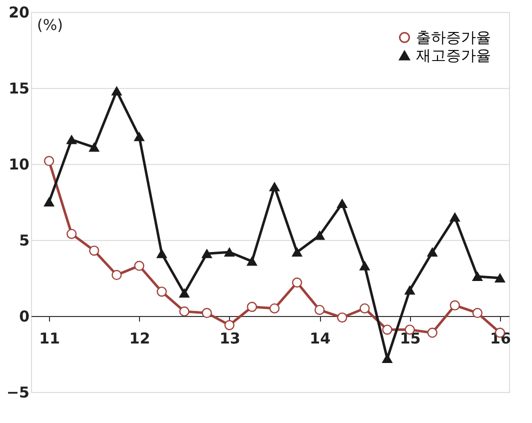  What do you see at coordinates (410, 339) in the screenshot?
I see `x-tick-label: 15` at bounding box center [410, 339].